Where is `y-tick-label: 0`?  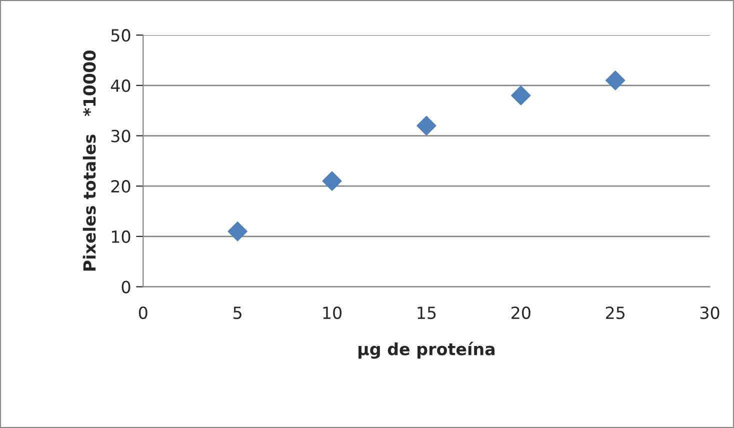
y-tick-label: 0 is located at coordinates (126, 287).